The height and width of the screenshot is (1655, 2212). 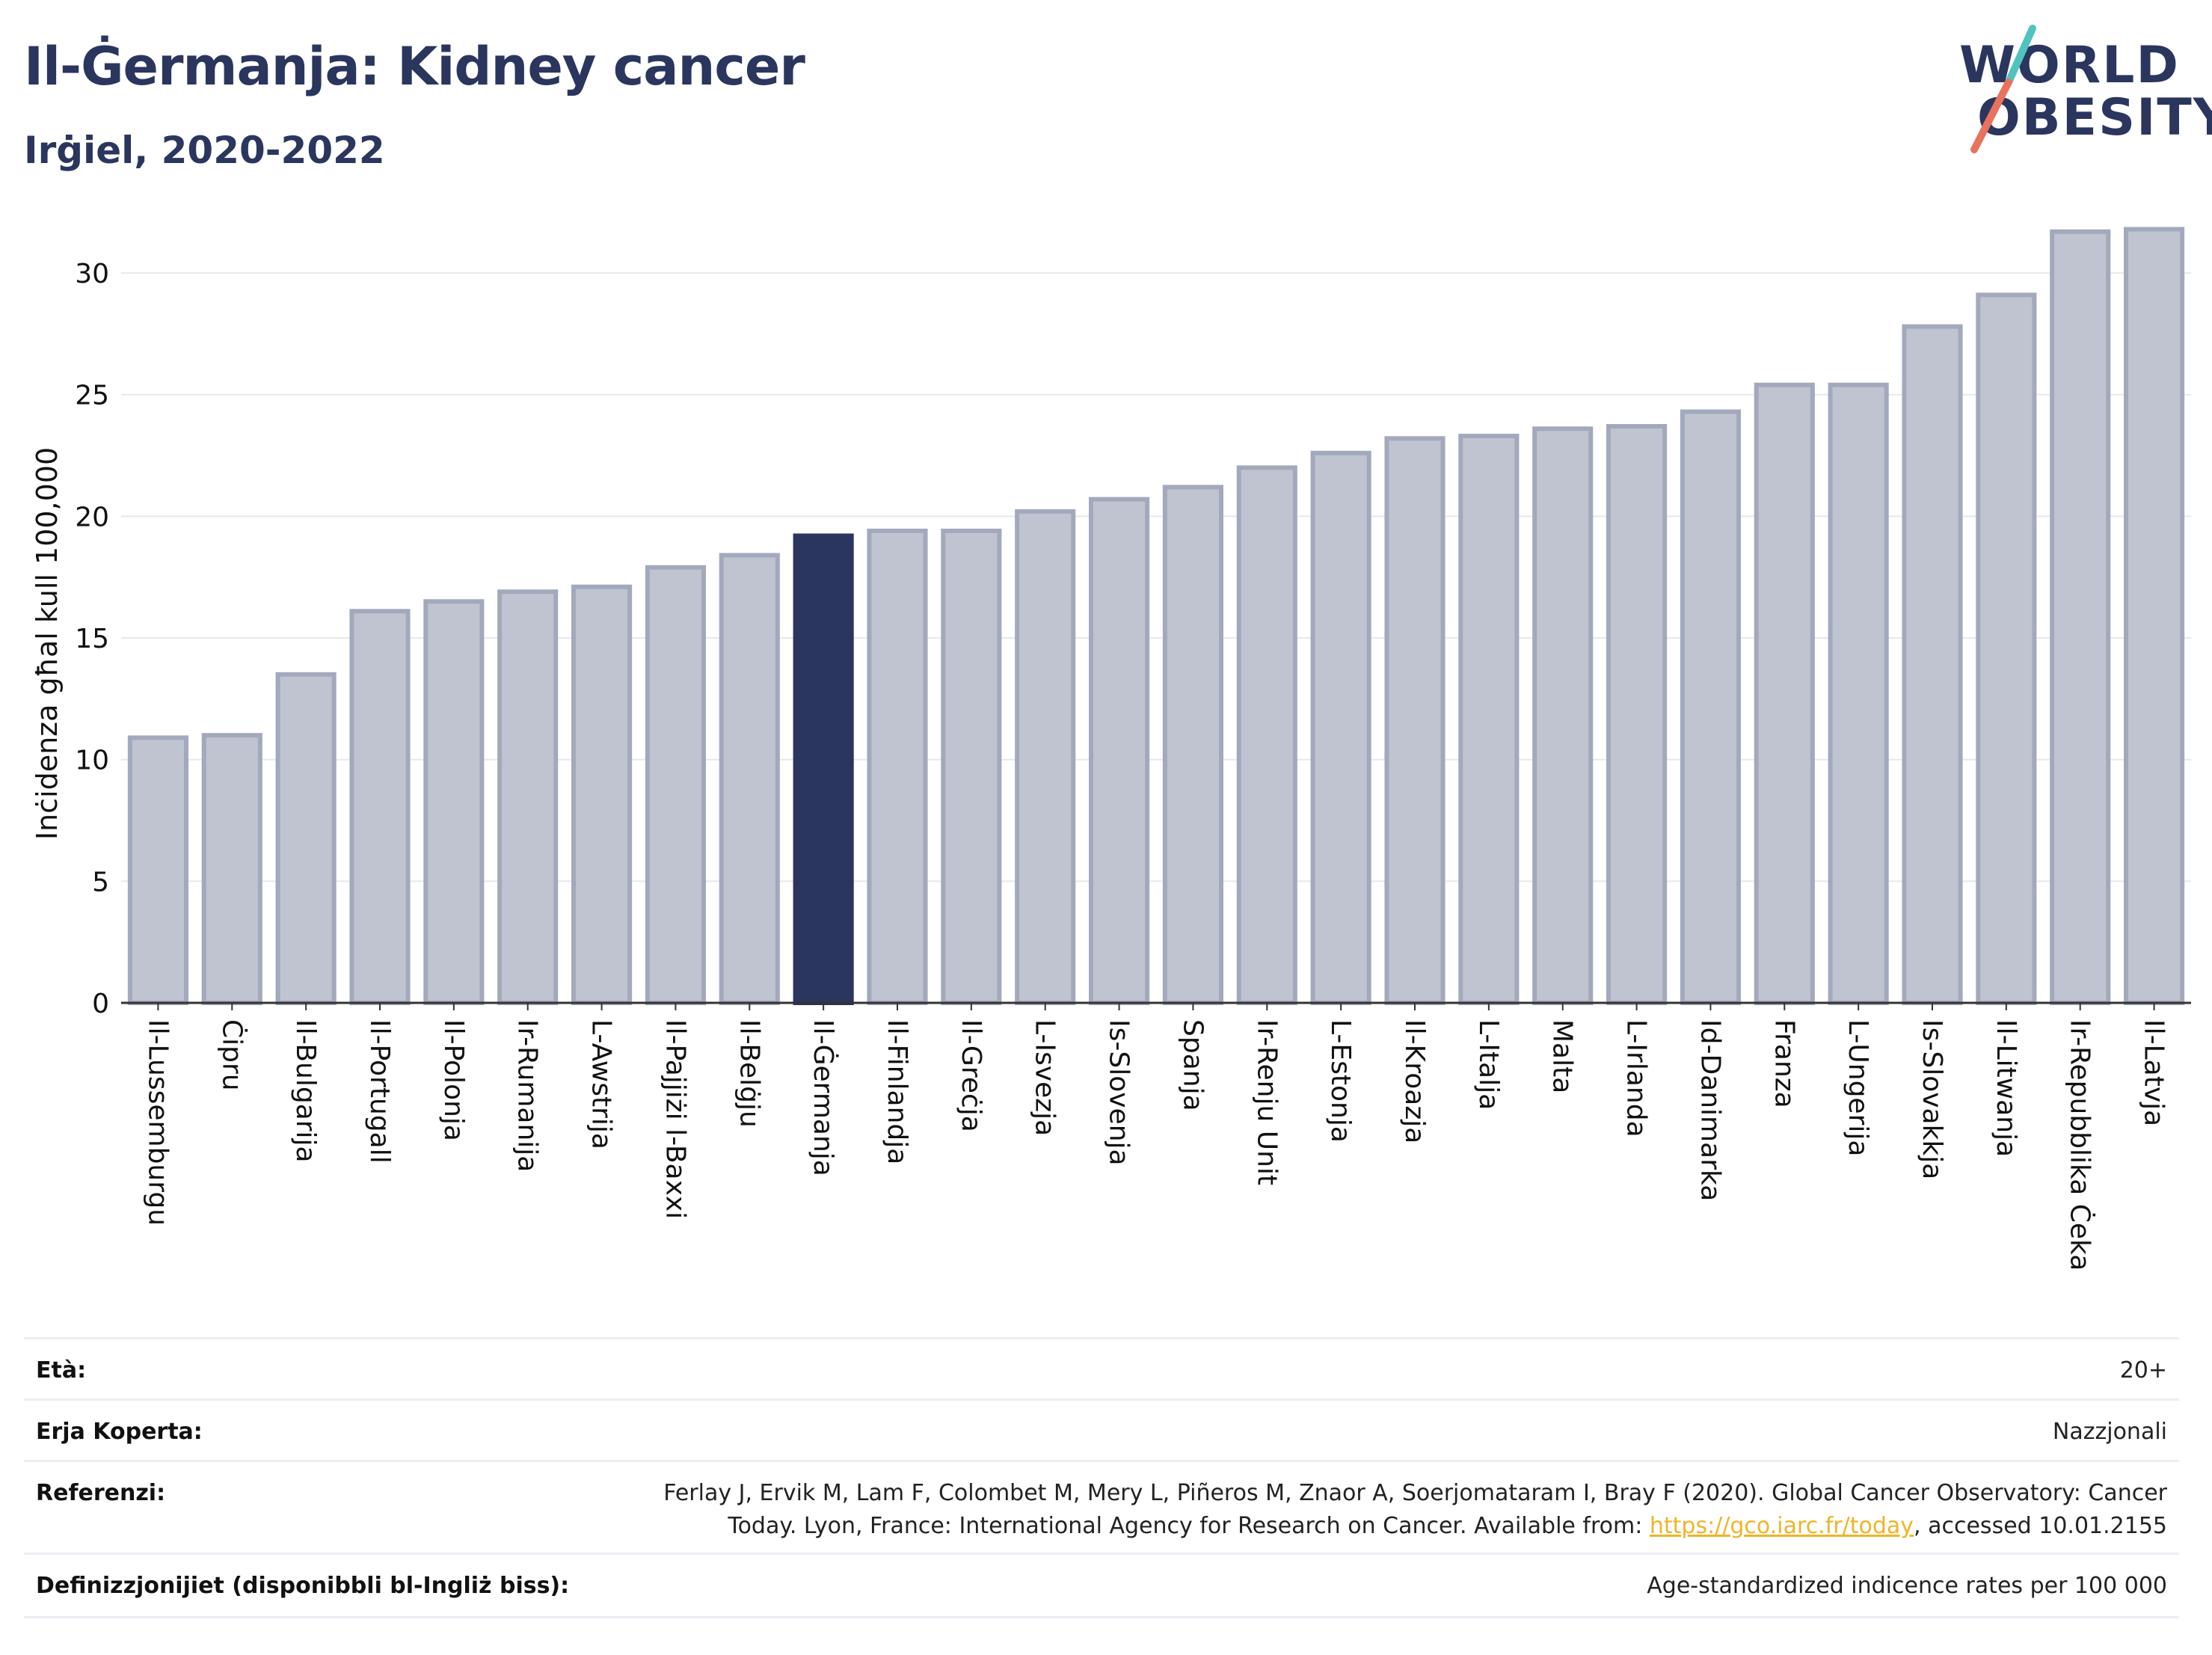 What do you see at coordinates (379, 1091) in the screenshot?
I see `x-tick-label: Il-Portugall` at bounding box center [379, 1091].